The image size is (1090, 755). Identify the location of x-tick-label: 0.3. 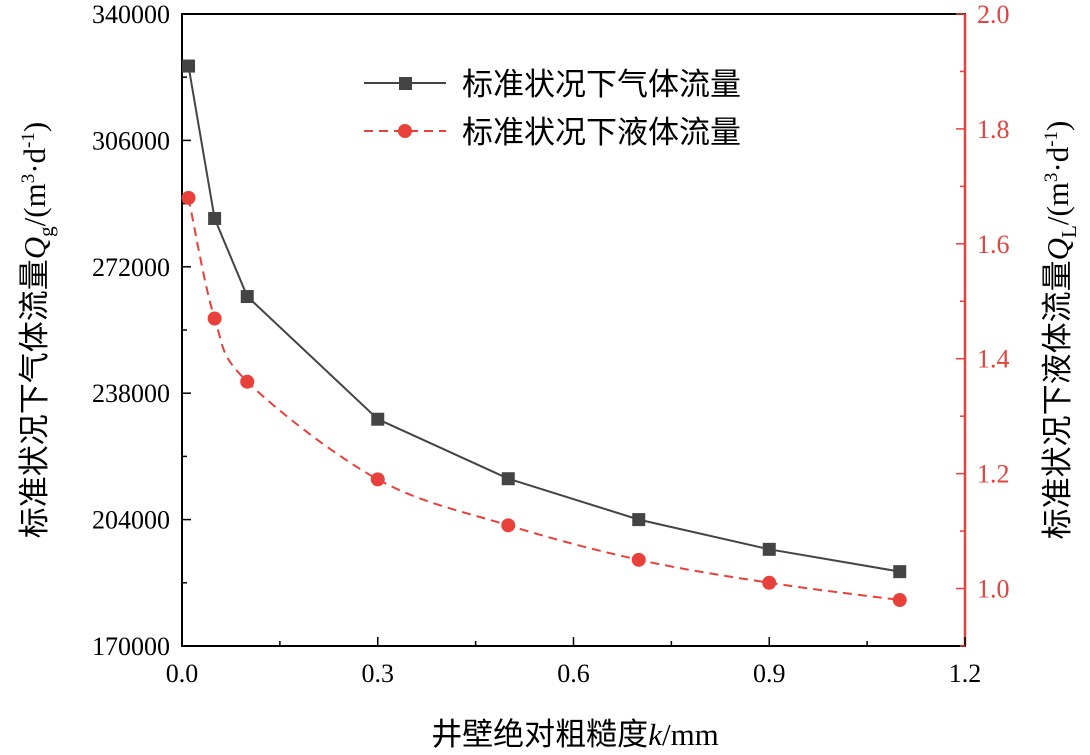
(378, 673).